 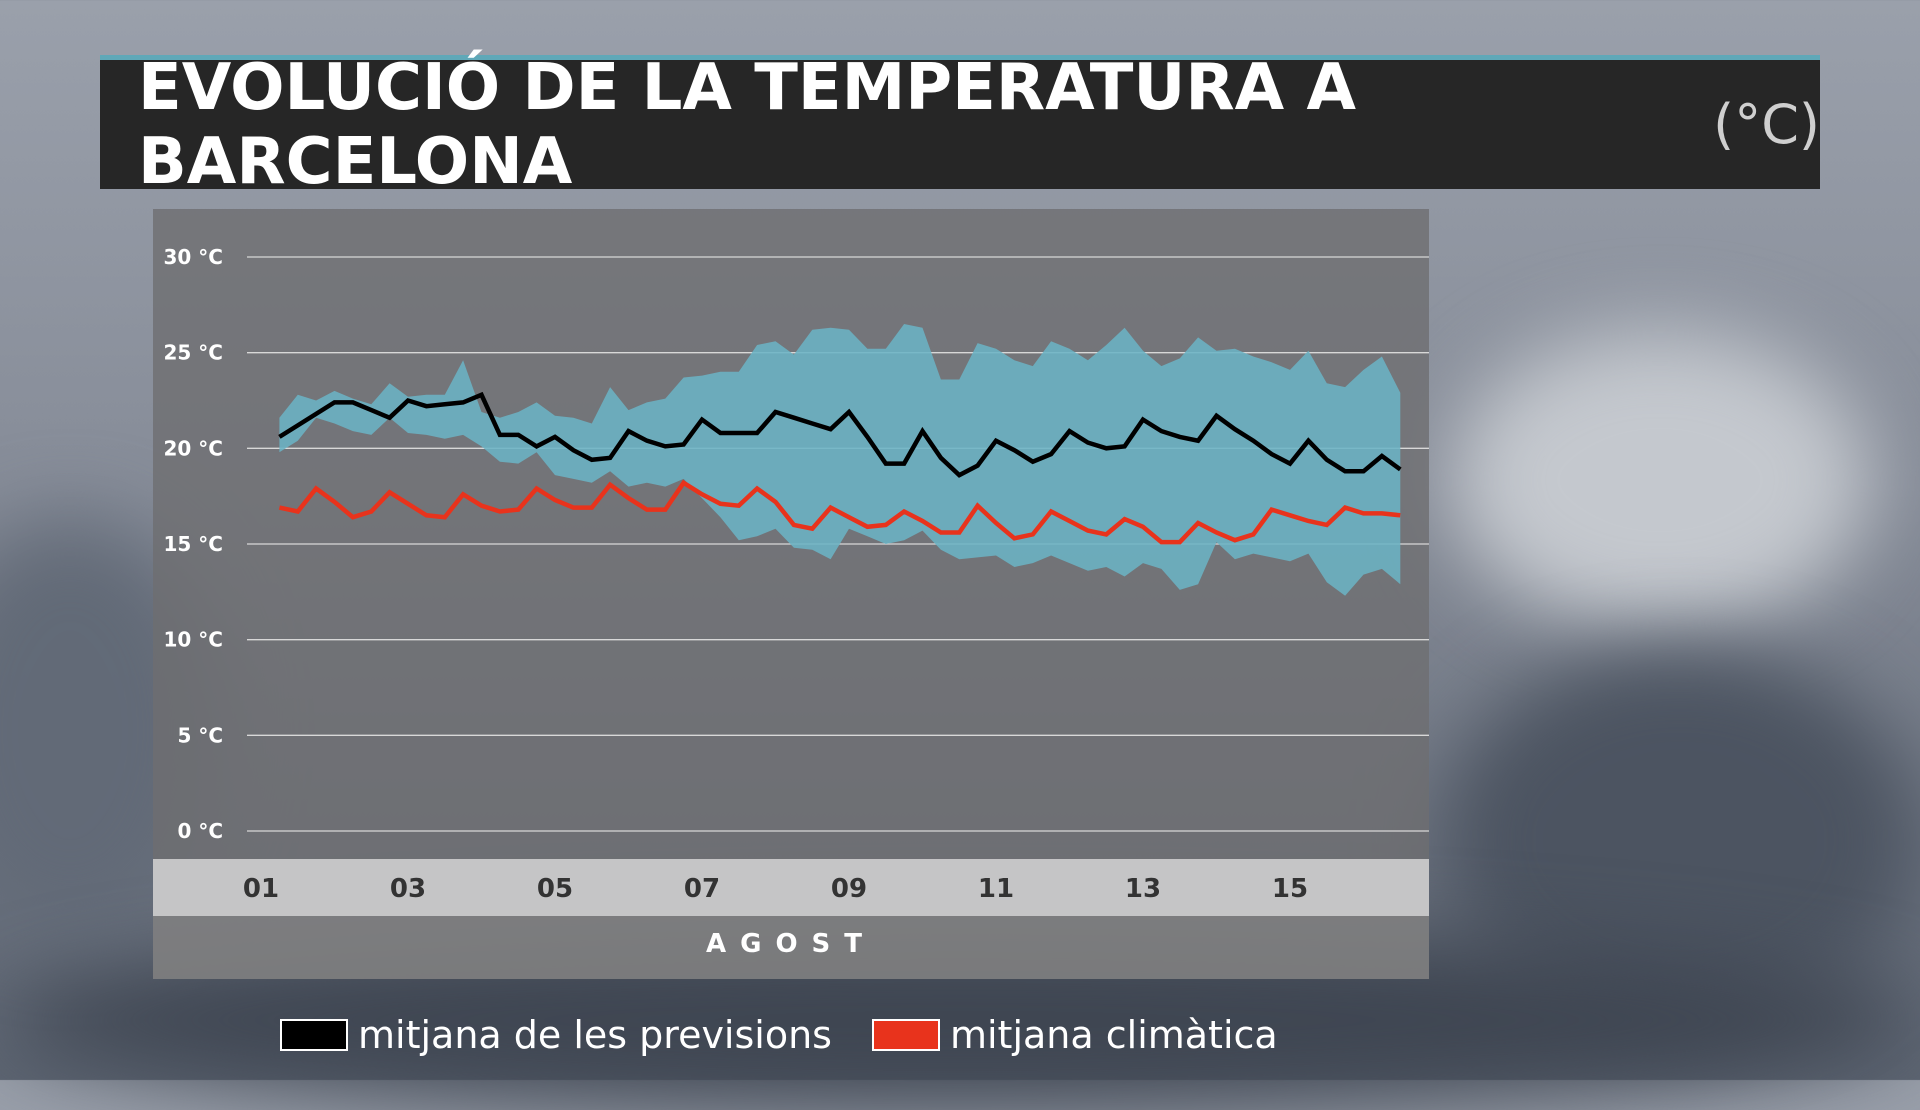 What do you see at coordinates (839, 512) in the screenshot?
I see `climate-mean-line` at bounding box center [839, 512].